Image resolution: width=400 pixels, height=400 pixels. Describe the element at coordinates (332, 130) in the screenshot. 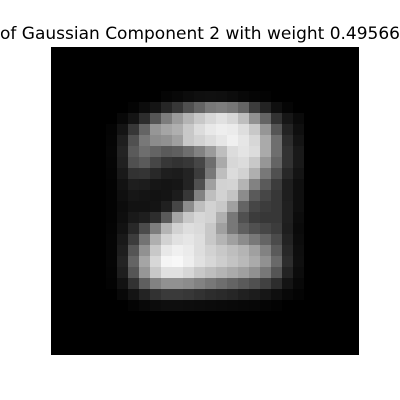

I see `heatmap-cell-r7-c25` at that location.